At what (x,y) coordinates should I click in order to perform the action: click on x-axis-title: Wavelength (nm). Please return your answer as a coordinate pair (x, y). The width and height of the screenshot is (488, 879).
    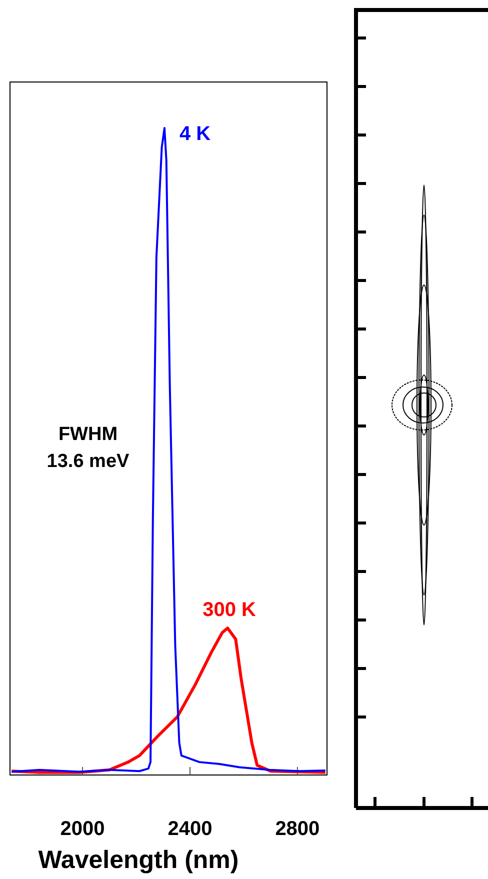
    Looking at the image, I should click on (138, 860).